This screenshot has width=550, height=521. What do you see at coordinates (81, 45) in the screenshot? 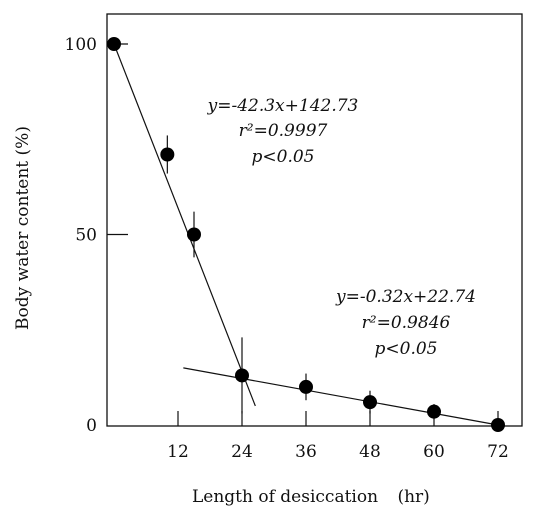
I see `y-tick-label-100: 100` at bounding box center [81, 45].